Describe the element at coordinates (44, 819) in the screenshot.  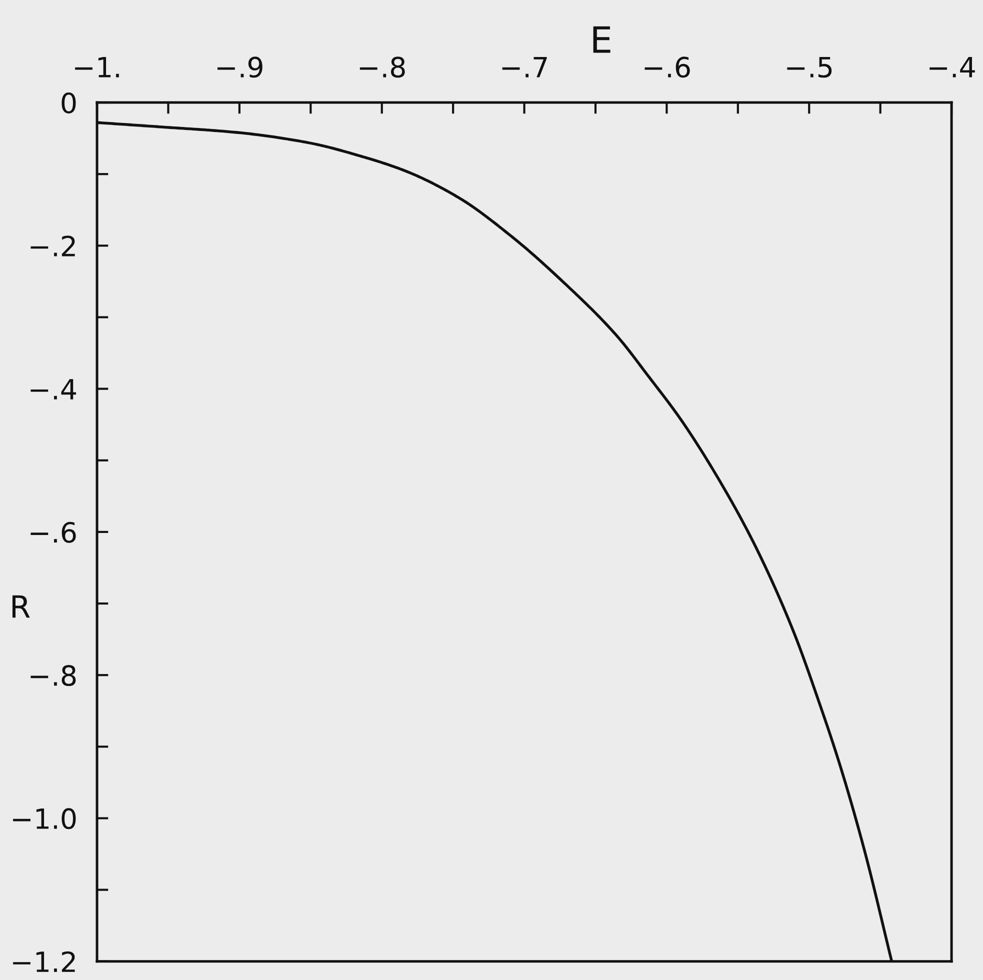
I see `y-tick-label: −1.0` at that location.